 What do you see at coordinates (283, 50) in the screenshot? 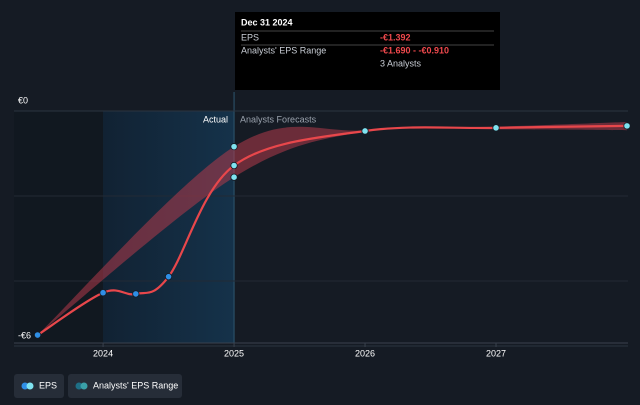
I see `tooltip-label: Analysts' EPS Range` at bounding box center [283, 50].